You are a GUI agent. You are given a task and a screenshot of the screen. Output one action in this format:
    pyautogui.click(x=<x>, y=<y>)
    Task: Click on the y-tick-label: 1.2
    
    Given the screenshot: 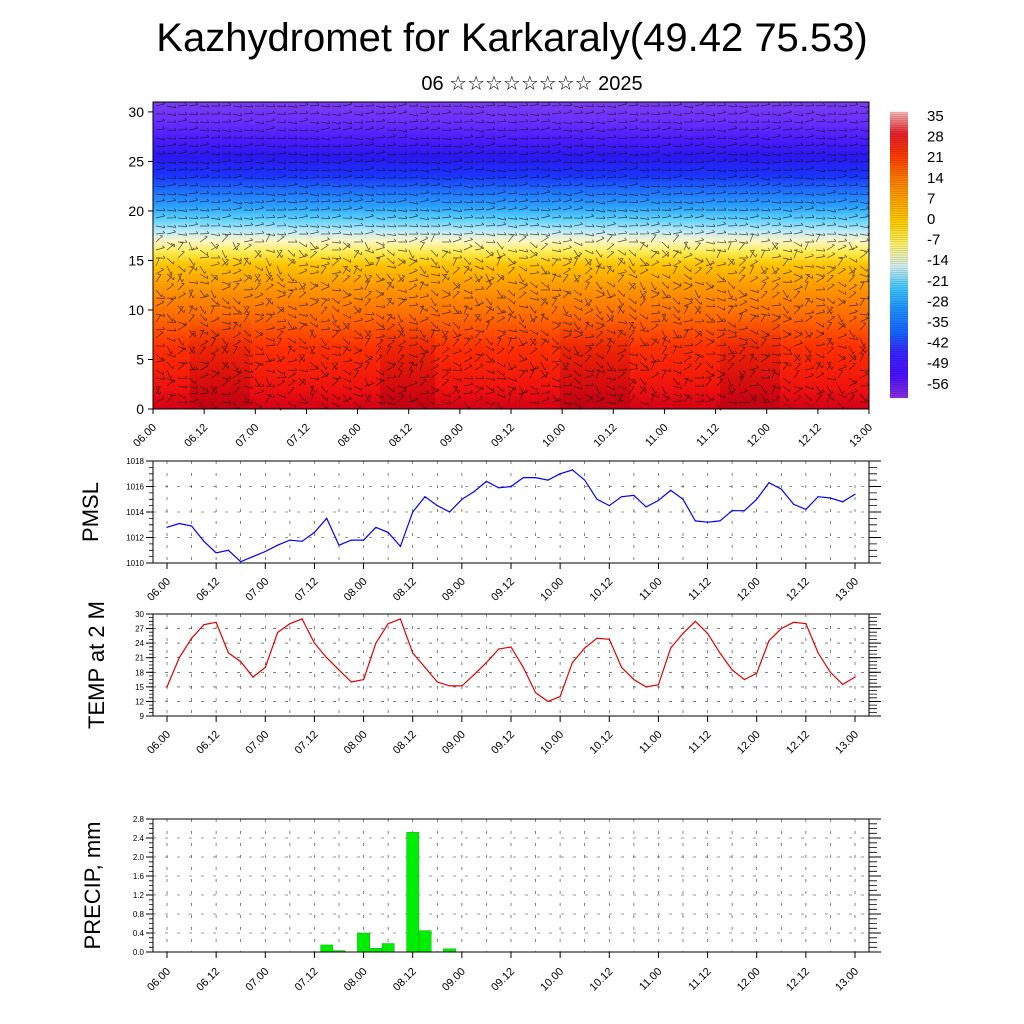 What is the action you would take?
    pyautogui.click(x=139, y=895)
    